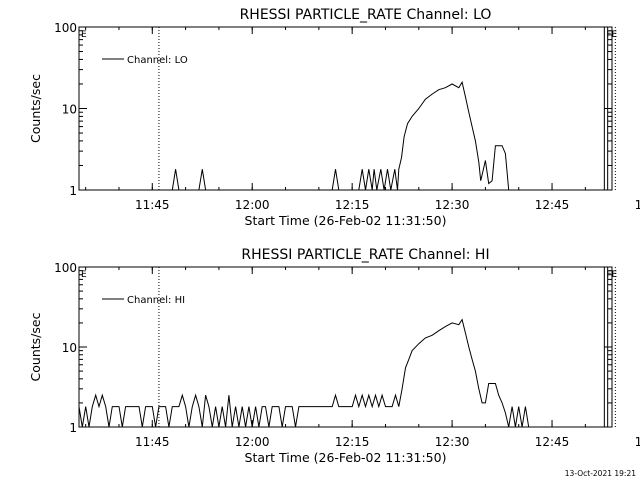 Image resolution: width=640 pixels, height=480 pixels. What do you see at coordinates (157, 60) in the screenshot?
I see `legend-label: Channel: LO` at bounding box center [157, 60].